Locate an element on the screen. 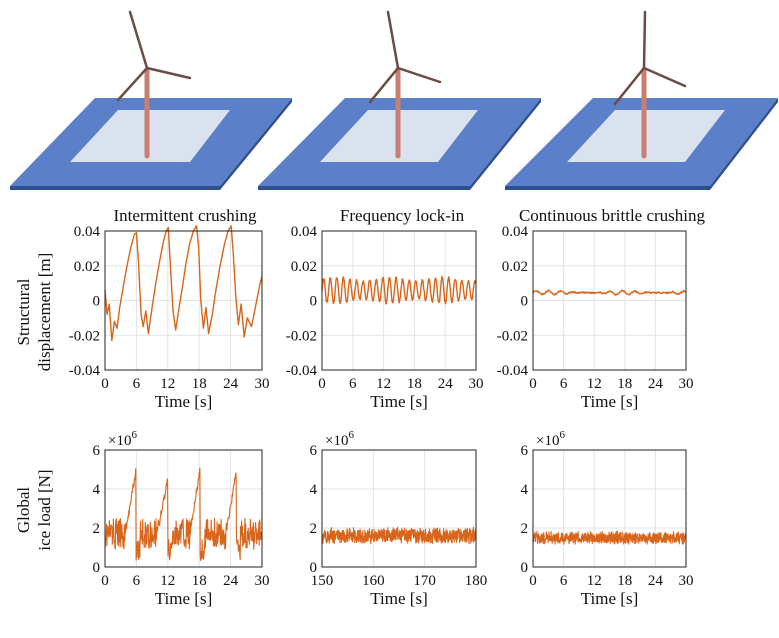  illustration-lock-in is located at coordinates (399, 100).